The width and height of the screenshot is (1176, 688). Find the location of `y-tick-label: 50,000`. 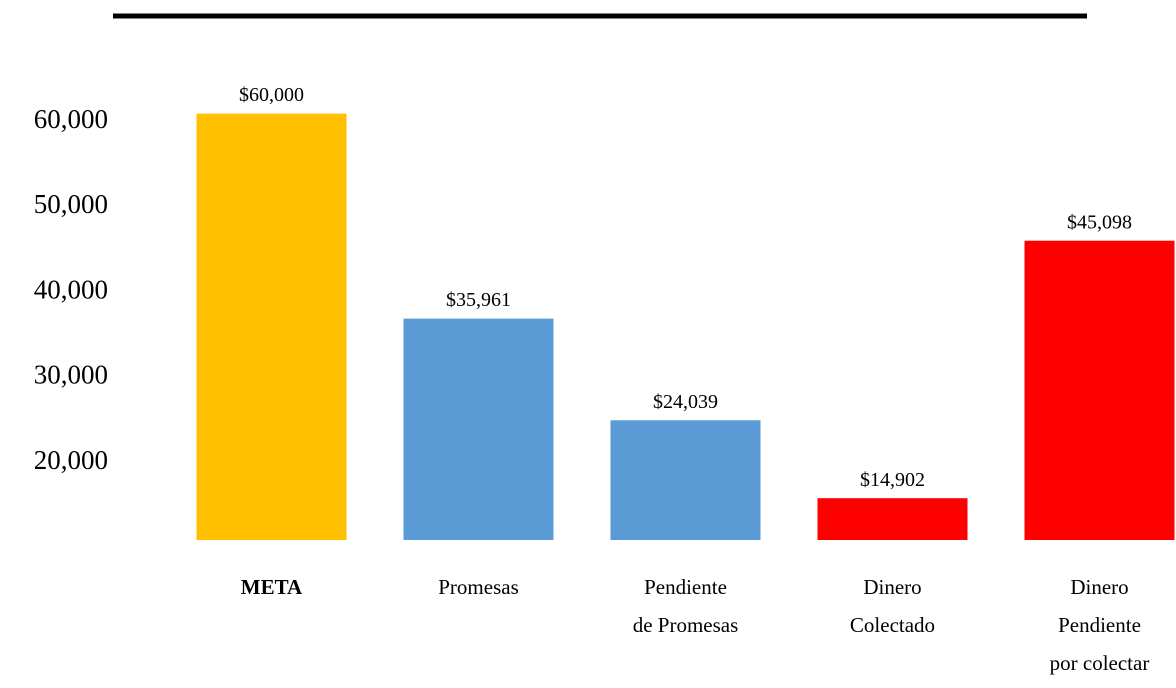

y-tick-label: 50,000 is located at coordinates (71, 204).